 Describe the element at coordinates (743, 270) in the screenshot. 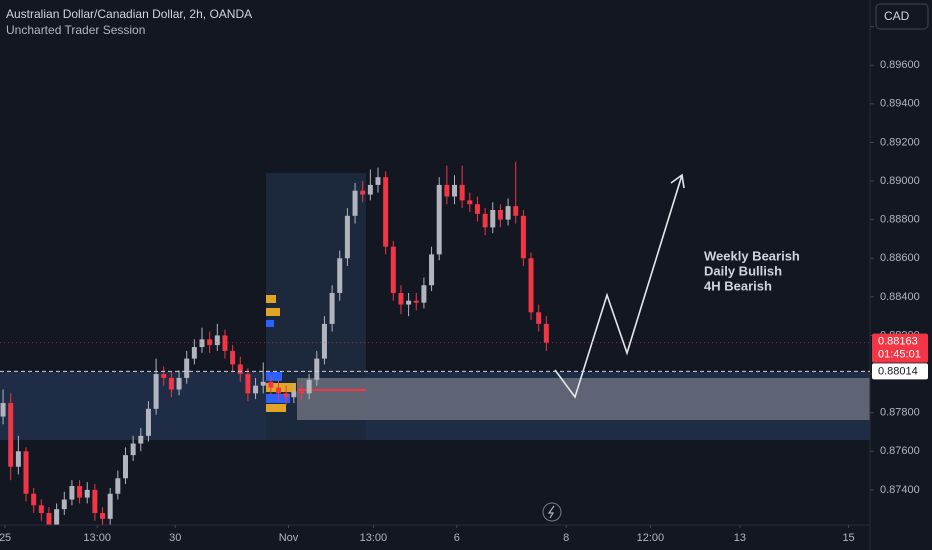

I see `annotation: Daily Bullish` at that location.